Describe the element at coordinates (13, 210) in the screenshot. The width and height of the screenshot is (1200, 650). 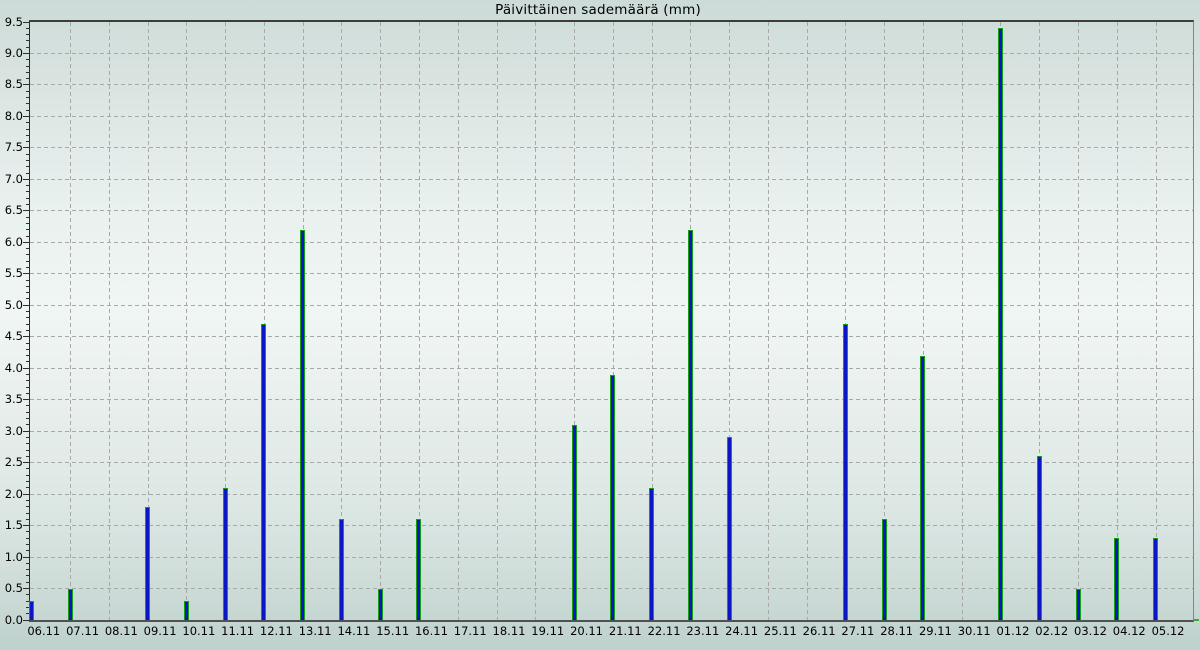
I see `y-tick-label: 6.5` at that location.